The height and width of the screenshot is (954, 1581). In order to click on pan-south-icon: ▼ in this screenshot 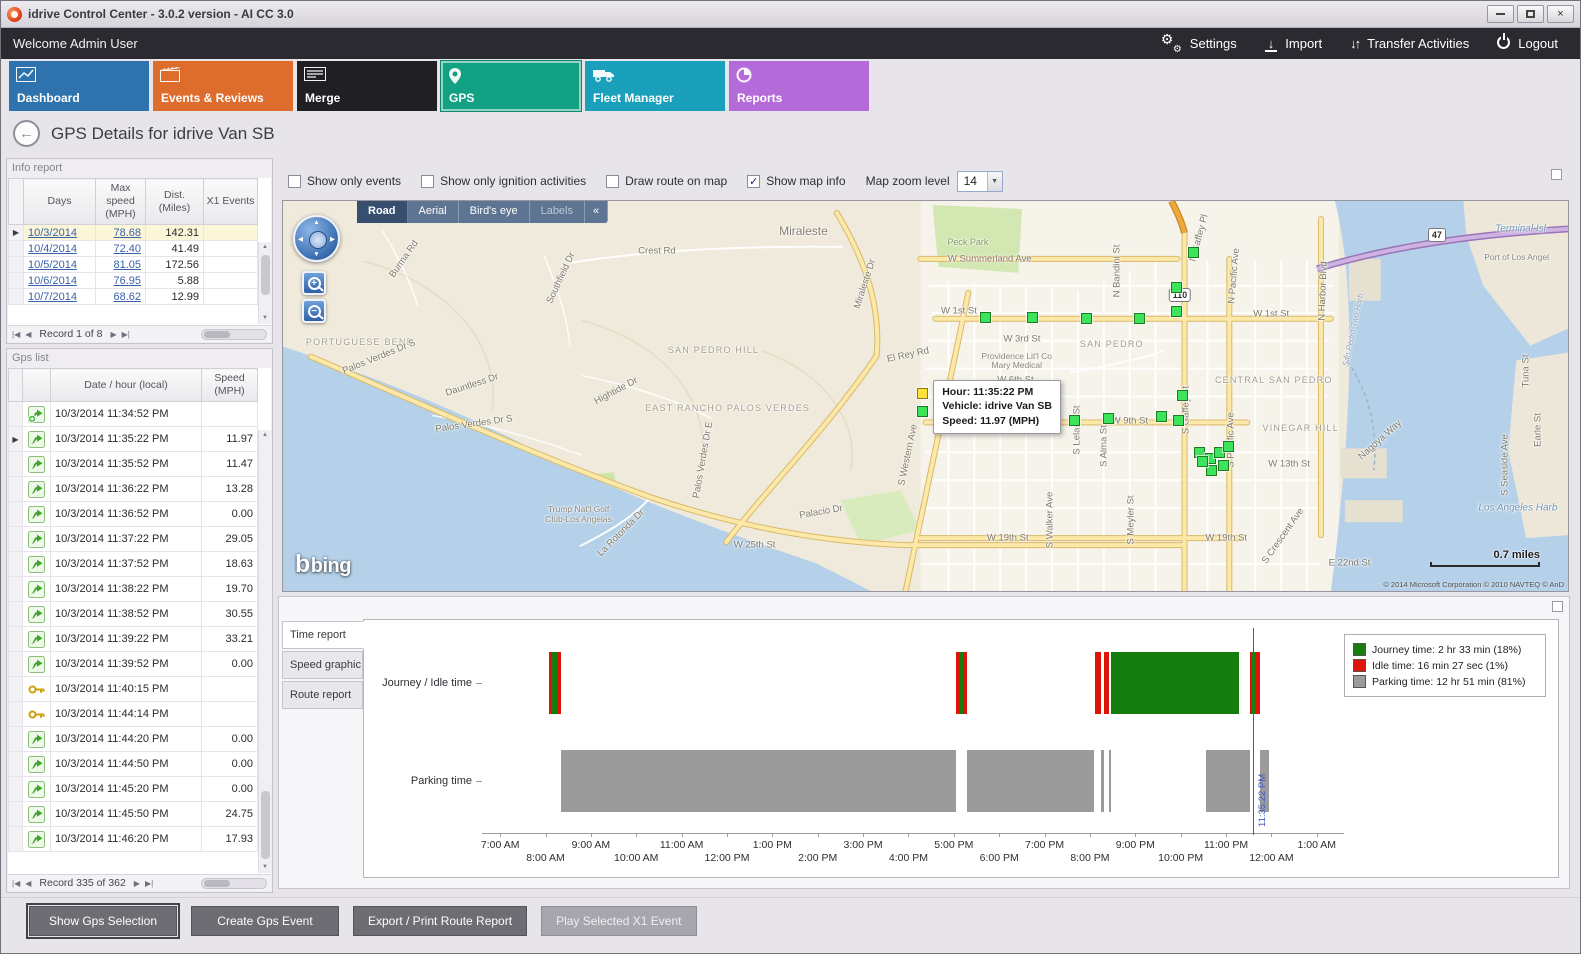, I will do `click(316, 254)`.